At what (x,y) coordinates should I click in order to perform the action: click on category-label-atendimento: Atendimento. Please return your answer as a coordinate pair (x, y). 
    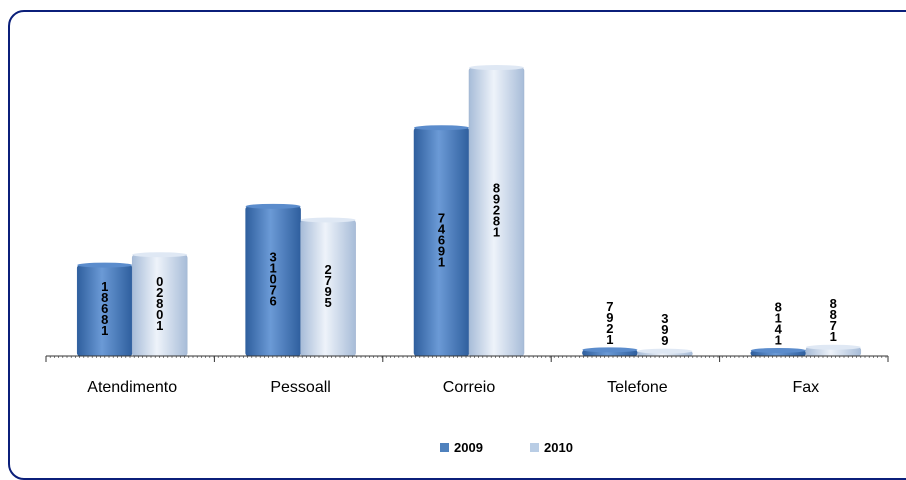
    Looking at the image, I should click on (132, 387).